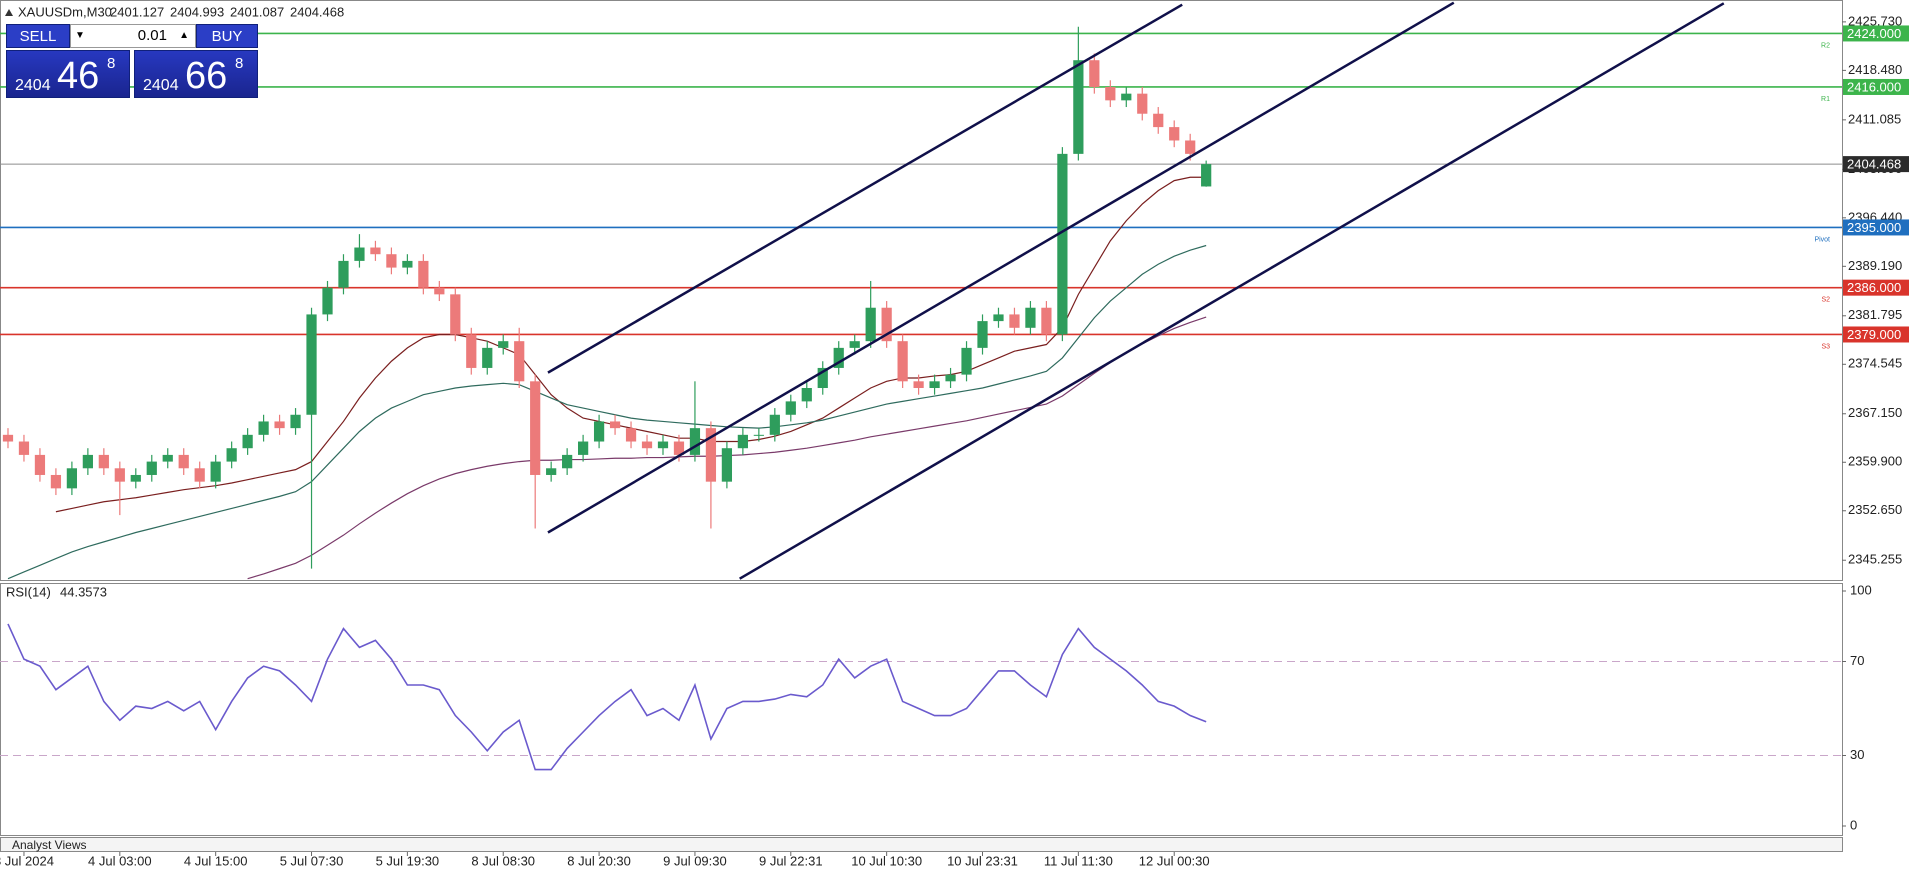  I want to click on y-tick-label: 2374.545, so click(1875, 363).